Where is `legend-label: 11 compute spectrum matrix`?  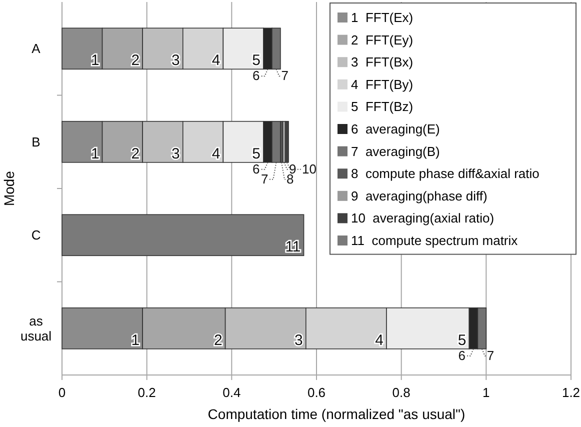 legend-label: 11 compute spectrum matrix is located at coordinates (434, 240).